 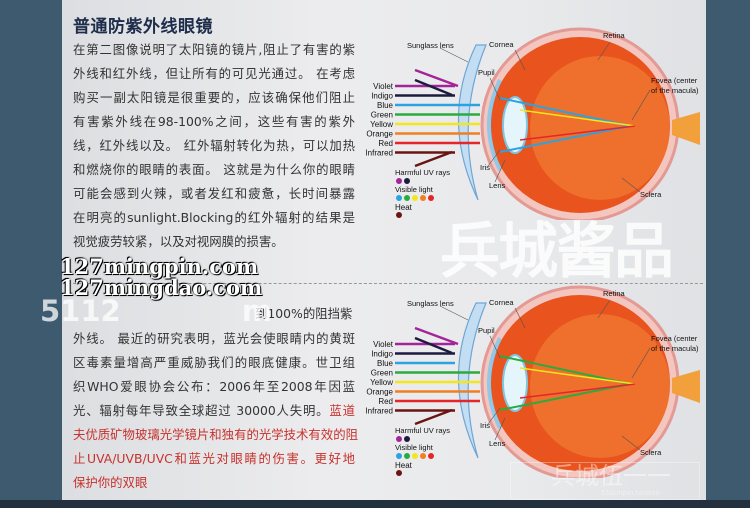 What do you see at coordinates (611, 476) in the screenshot?
I see `watermark-right-text: 兵城伍一一` at bounding box center [611, 476].